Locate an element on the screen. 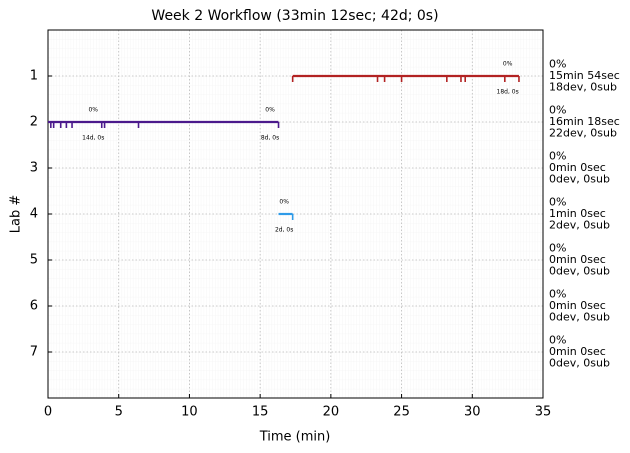  y-tick-label: 3 is located at coordinates (34, 168).